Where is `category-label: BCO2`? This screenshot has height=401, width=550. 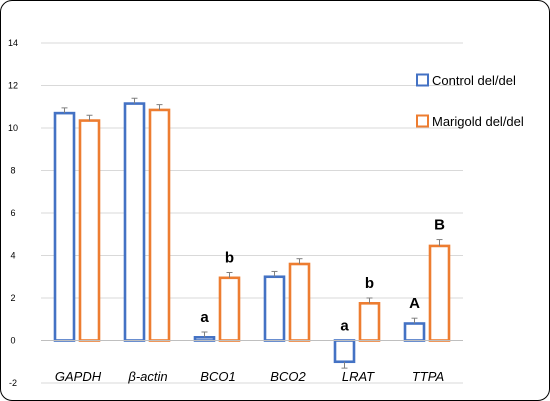 category-label: BCO2 is located at coordinates (288, 376).